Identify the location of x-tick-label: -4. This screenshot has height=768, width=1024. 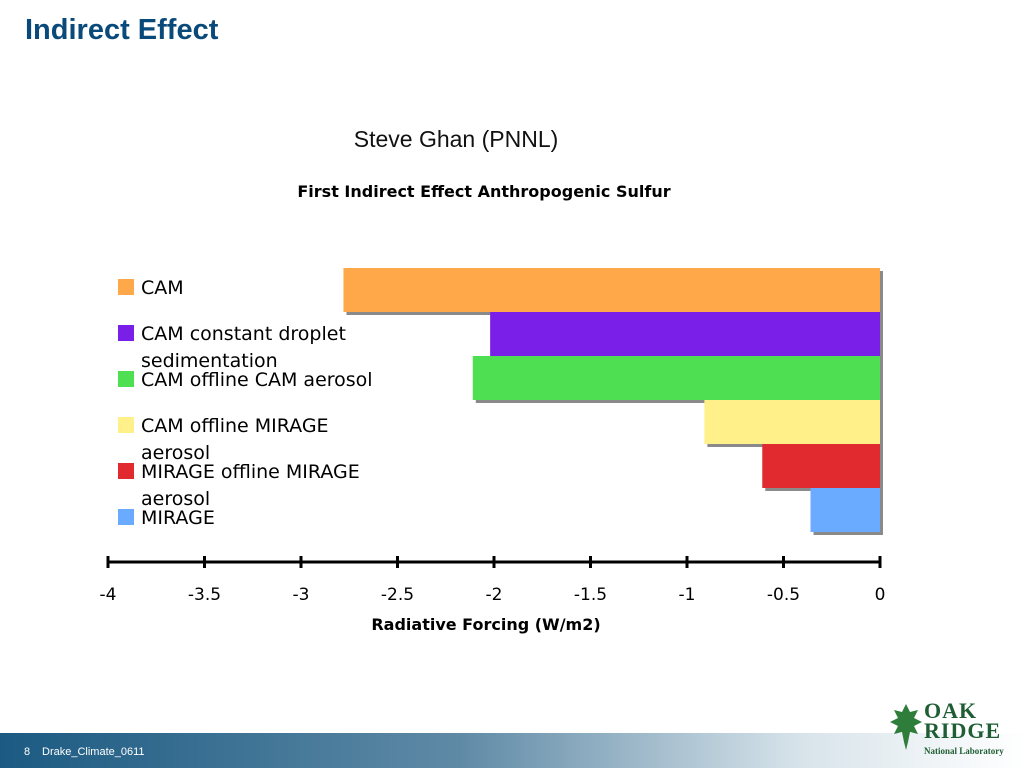
(108, 595).